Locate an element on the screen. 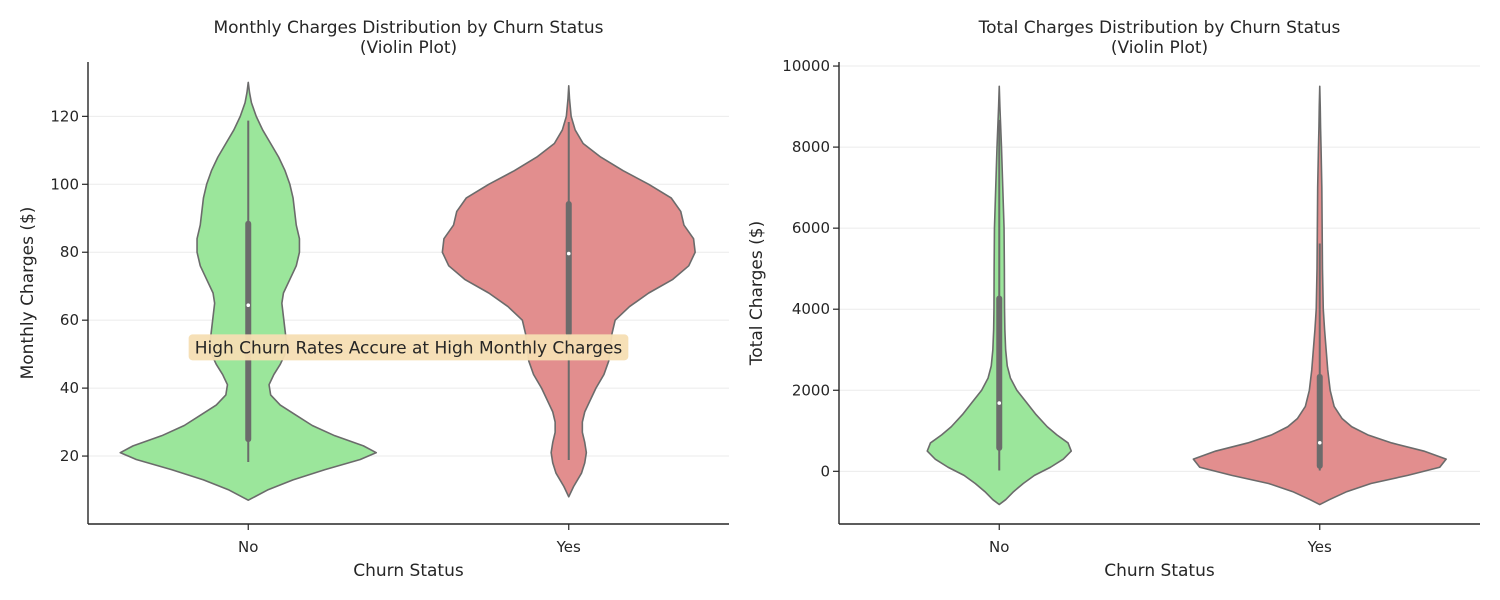  y-tick-label: 20 is located at coordinates (69, 456).